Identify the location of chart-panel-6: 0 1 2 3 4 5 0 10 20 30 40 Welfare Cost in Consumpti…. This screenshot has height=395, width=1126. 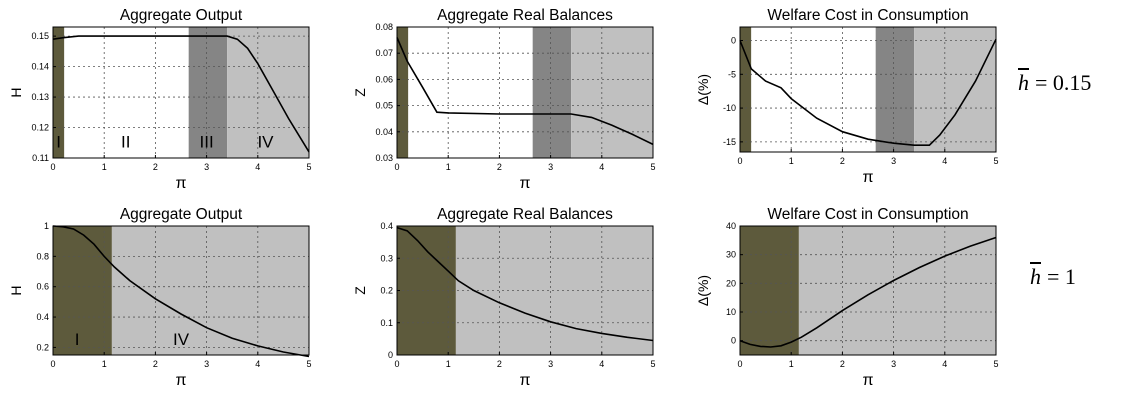
(847, 297).